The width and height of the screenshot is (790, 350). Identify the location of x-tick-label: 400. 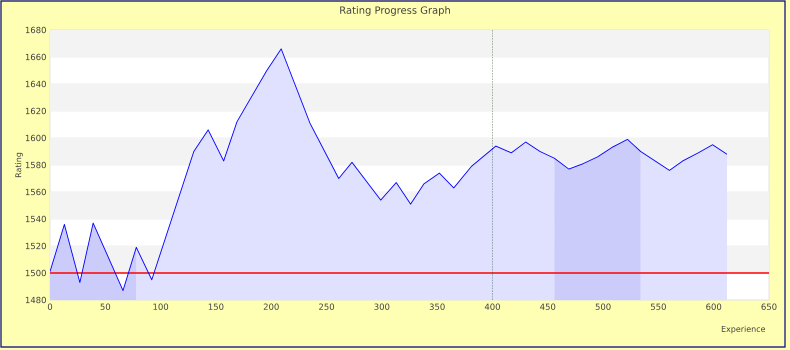
(492, 307).